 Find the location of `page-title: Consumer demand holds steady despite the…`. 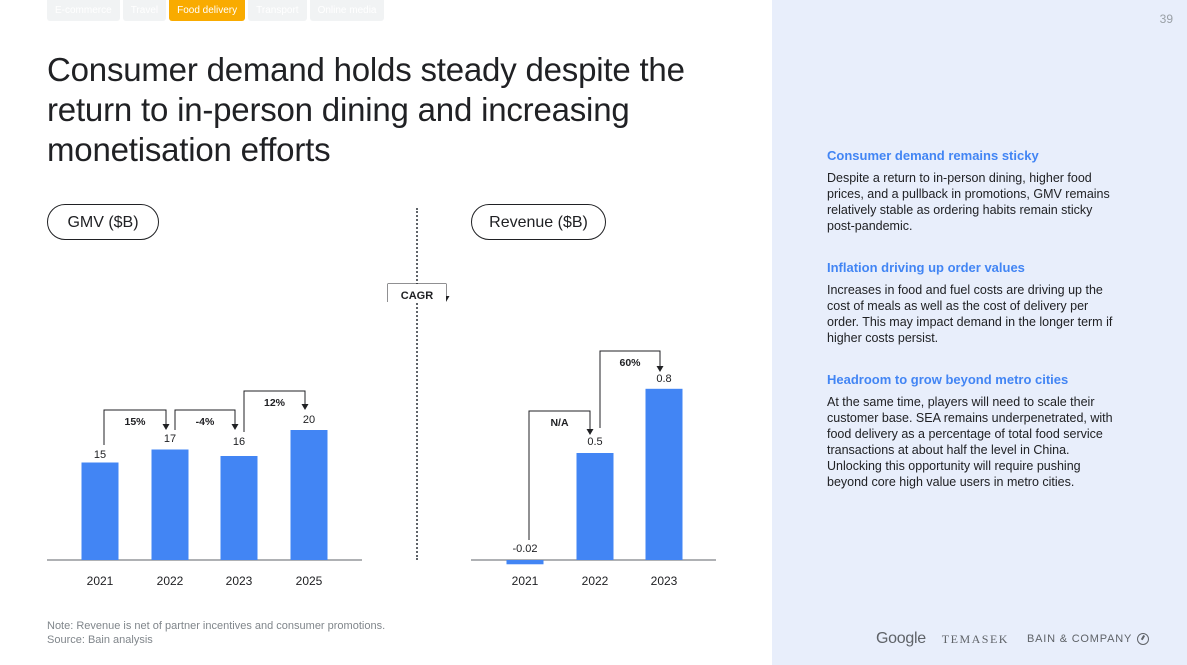

page-title: Consumer demand holds steady despite the… is located at coordinates (366, 109).